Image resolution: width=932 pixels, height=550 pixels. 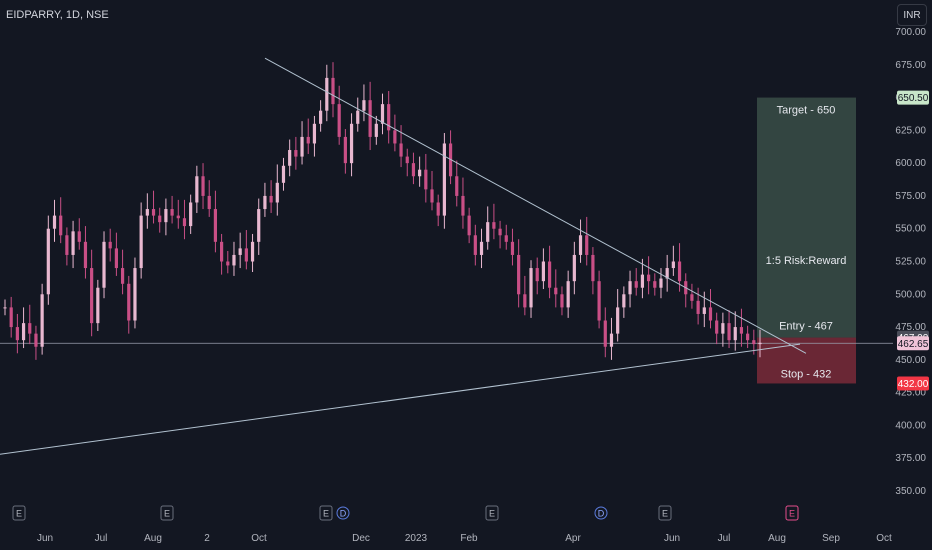 I want to click on stop-label: Stop - 432, so click(x=806, y=374).